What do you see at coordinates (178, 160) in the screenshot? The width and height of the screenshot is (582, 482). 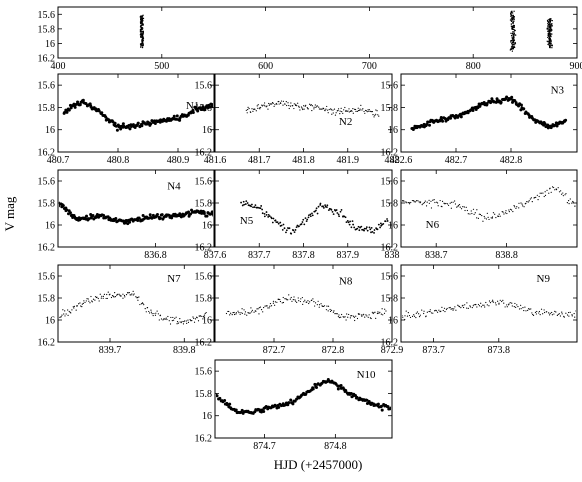 I see `x-tick-label: 480.9` at bounding box center [178, 160].